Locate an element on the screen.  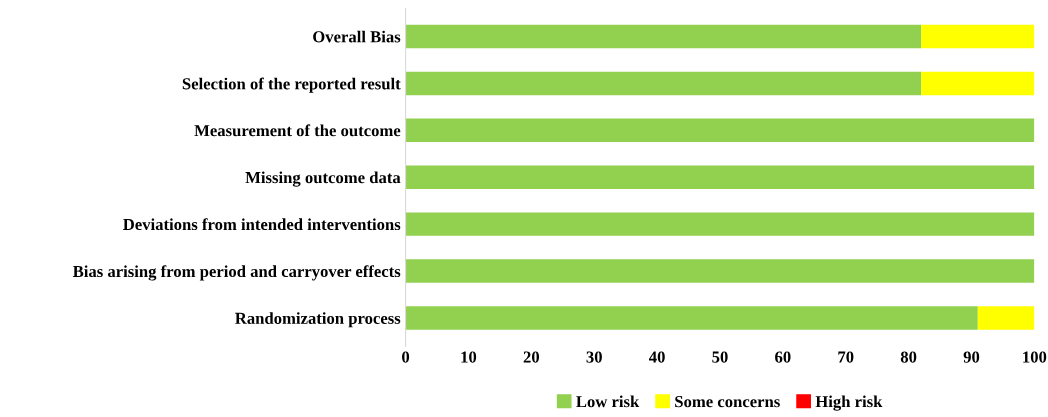
x-tick-label: 80 is located at coordinates (908, 357).